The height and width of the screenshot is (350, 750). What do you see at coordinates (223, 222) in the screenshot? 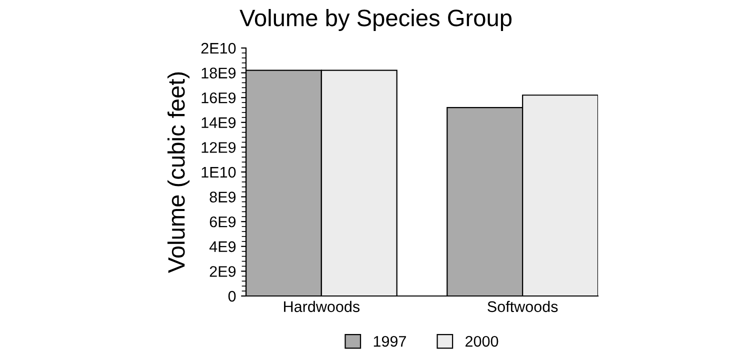
I see `y-tick-label: 6E9` at bounding box center [223, 222].